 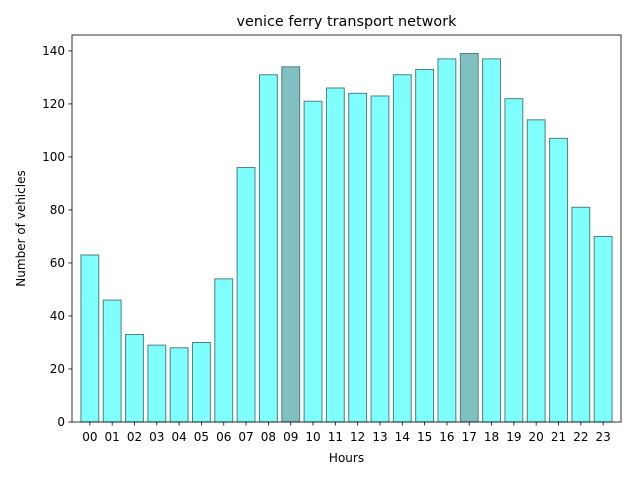 What do you see at coordinates (61, 422) in the screenshot?
I see `y-tick-label: 0` at bounding box center [61, 422].